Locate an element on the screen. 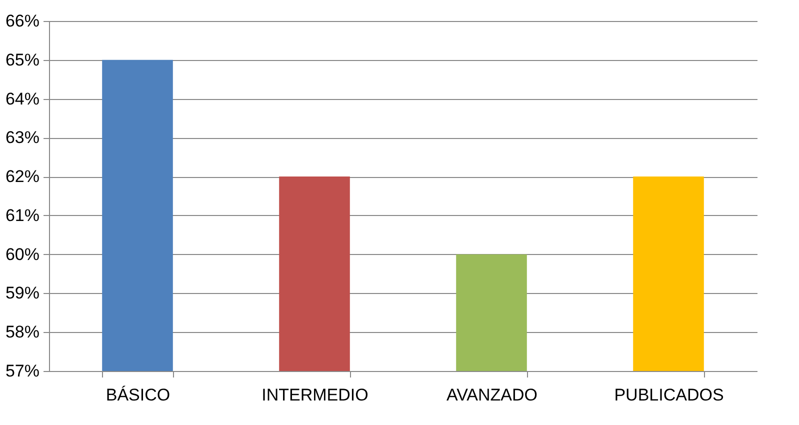  x-tick-label: PUBLICADOS is located at coordinates (669, 395).